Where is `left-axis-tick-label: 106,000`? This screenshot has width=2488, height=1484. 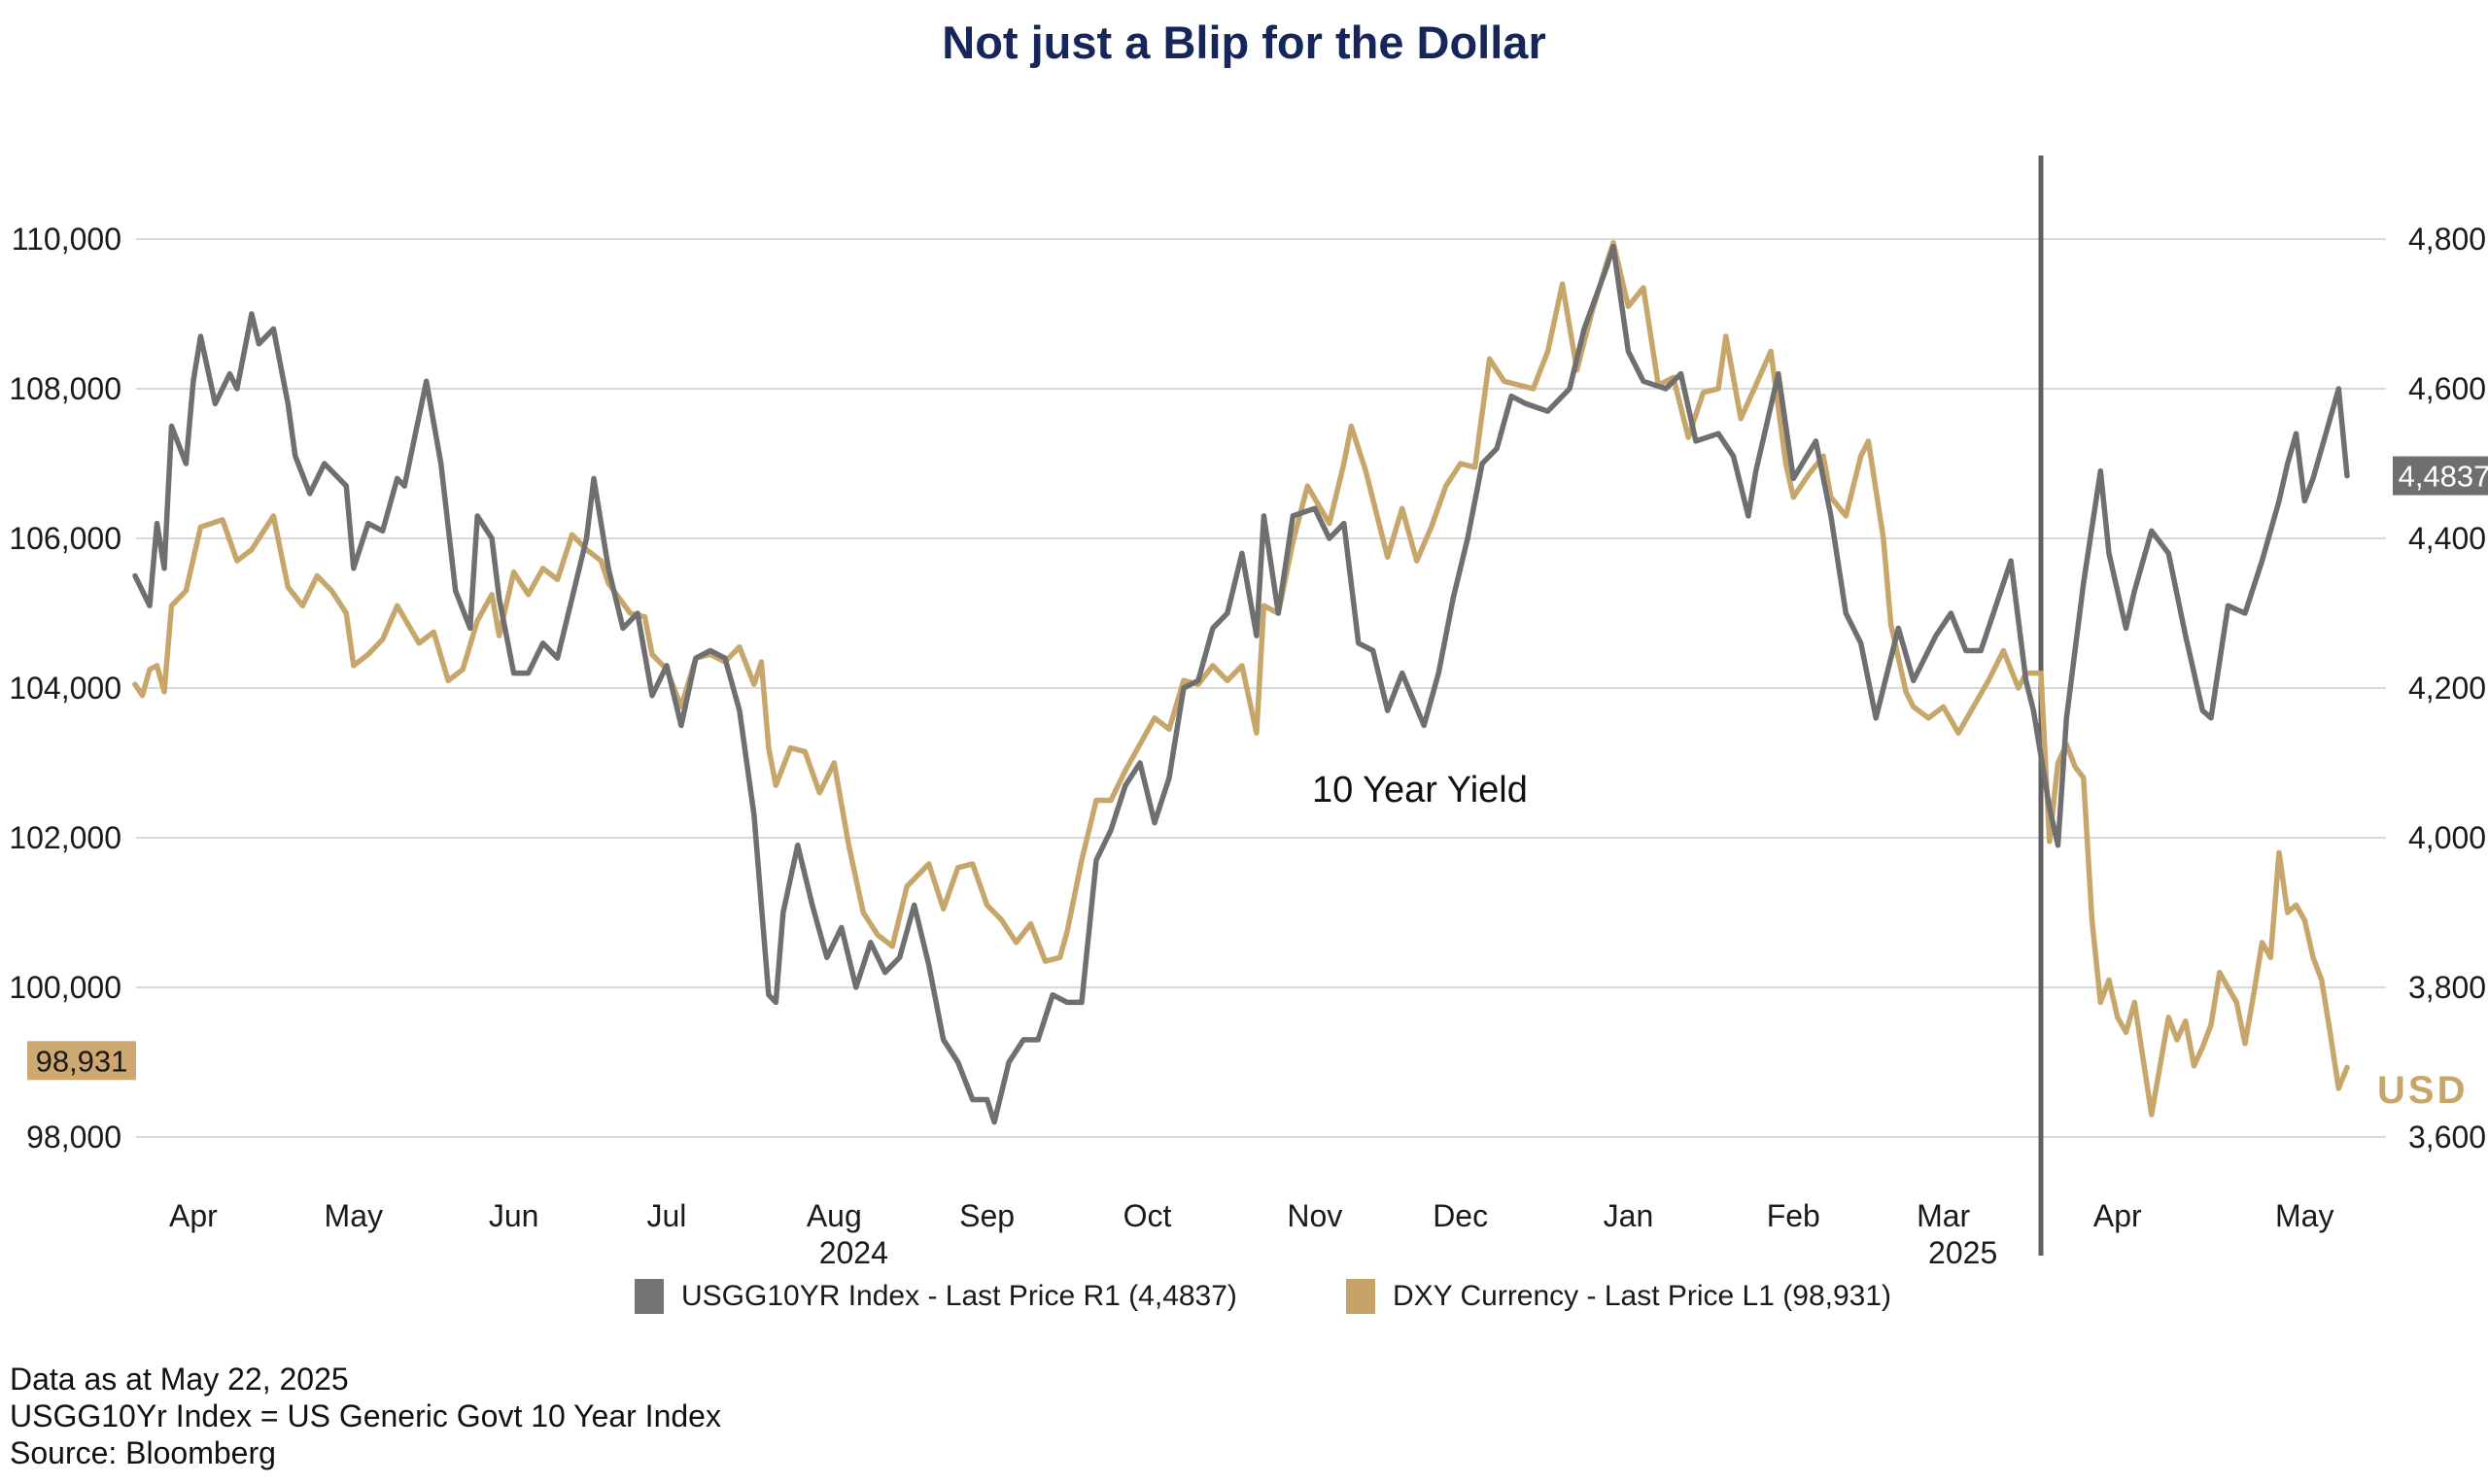 left-axis-tick-label: 106,000 is located at coordinates (65, 538).